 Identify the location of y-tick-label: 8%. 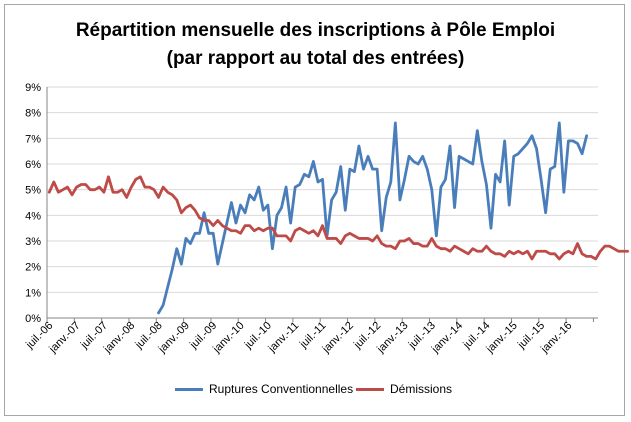
(33, 114).